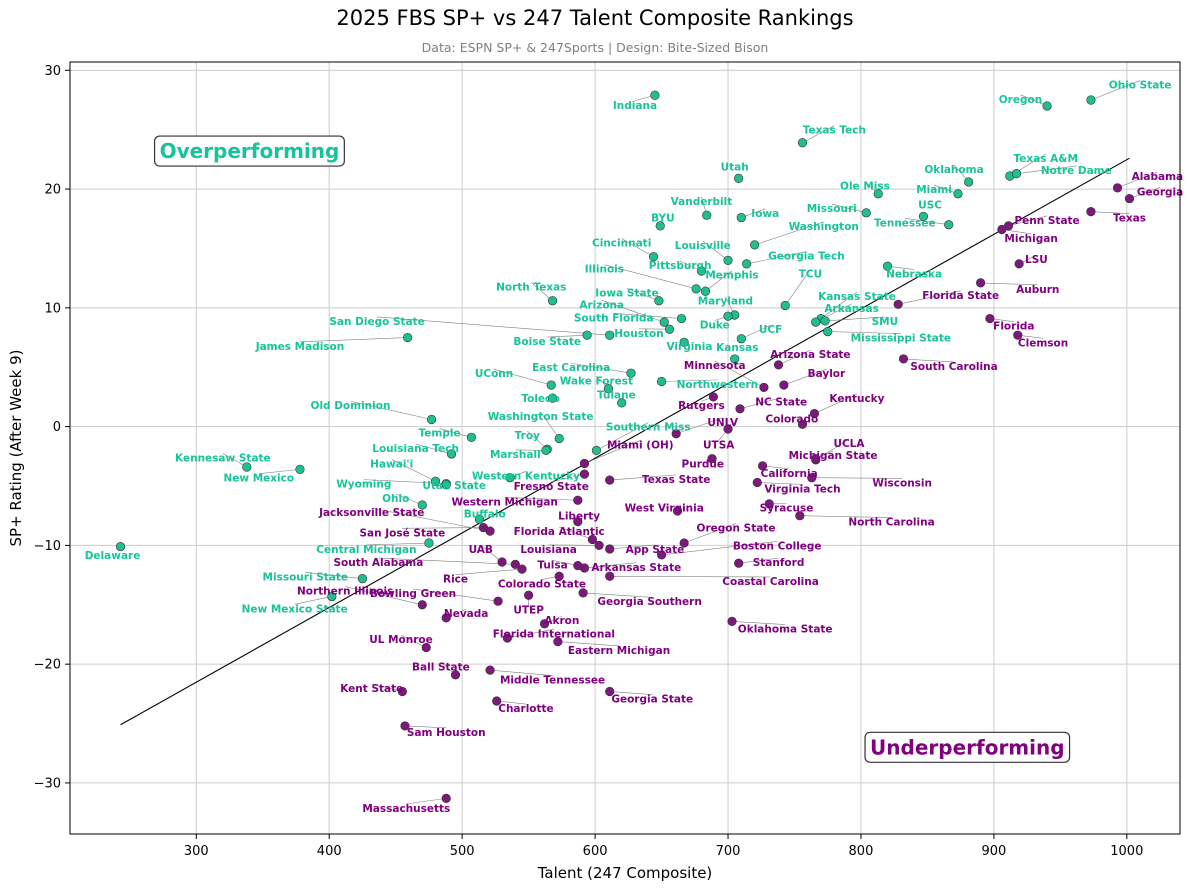  Describe the element at coordinates (371, 513) in the screenshot. I see `point-label: Jacksonville State` at that location.